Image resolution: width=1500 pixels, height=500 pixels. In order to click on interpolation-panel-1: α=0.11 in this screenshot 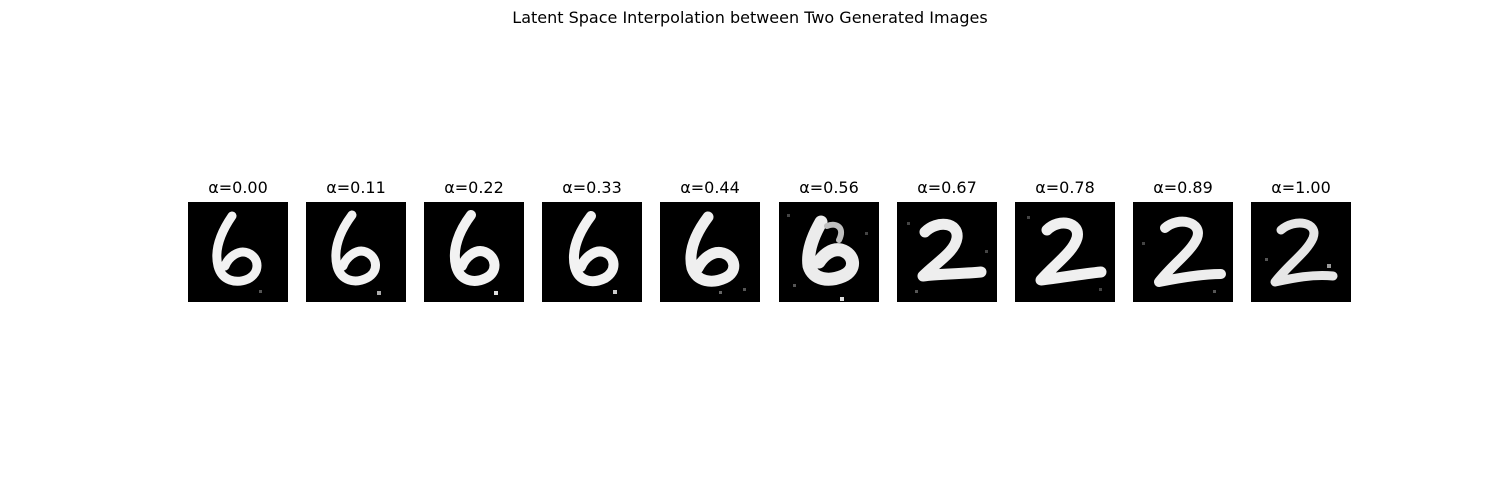, I will do `click(356, 240)`.